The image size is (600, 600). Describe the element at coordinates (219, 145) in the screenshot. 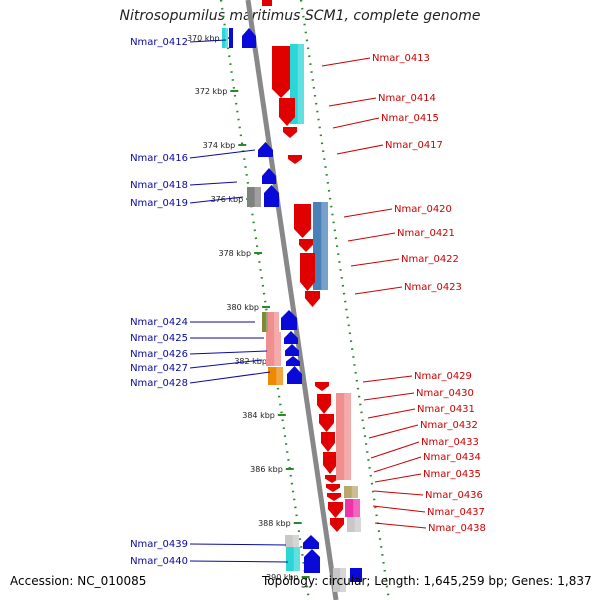

I see `scale-tick-label: 374 kbp` at that location.